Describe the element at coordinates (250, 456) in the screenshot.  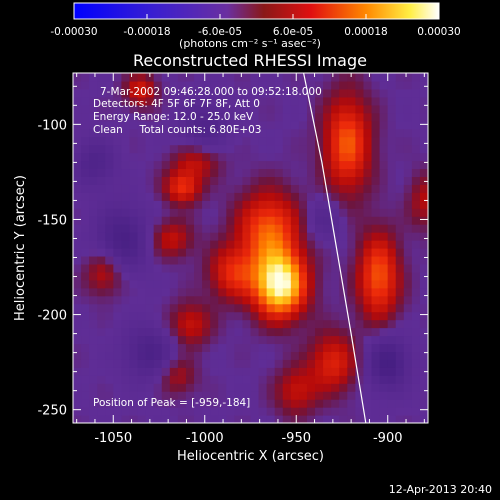
I see `x-axis-label: Heliocentric X (arcsec)` at that location.